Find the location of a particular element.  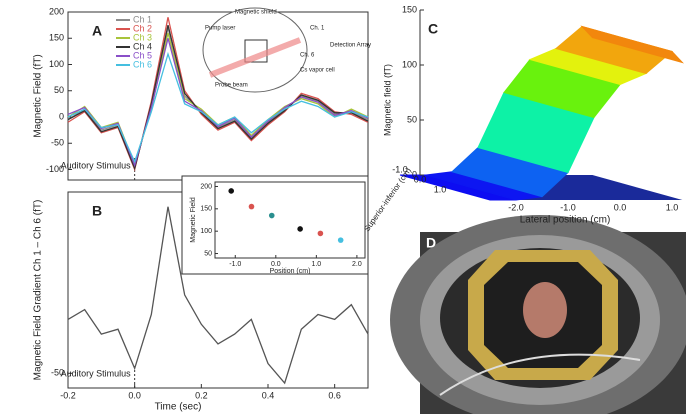

surface-patch is located at coordinates (632, 44).